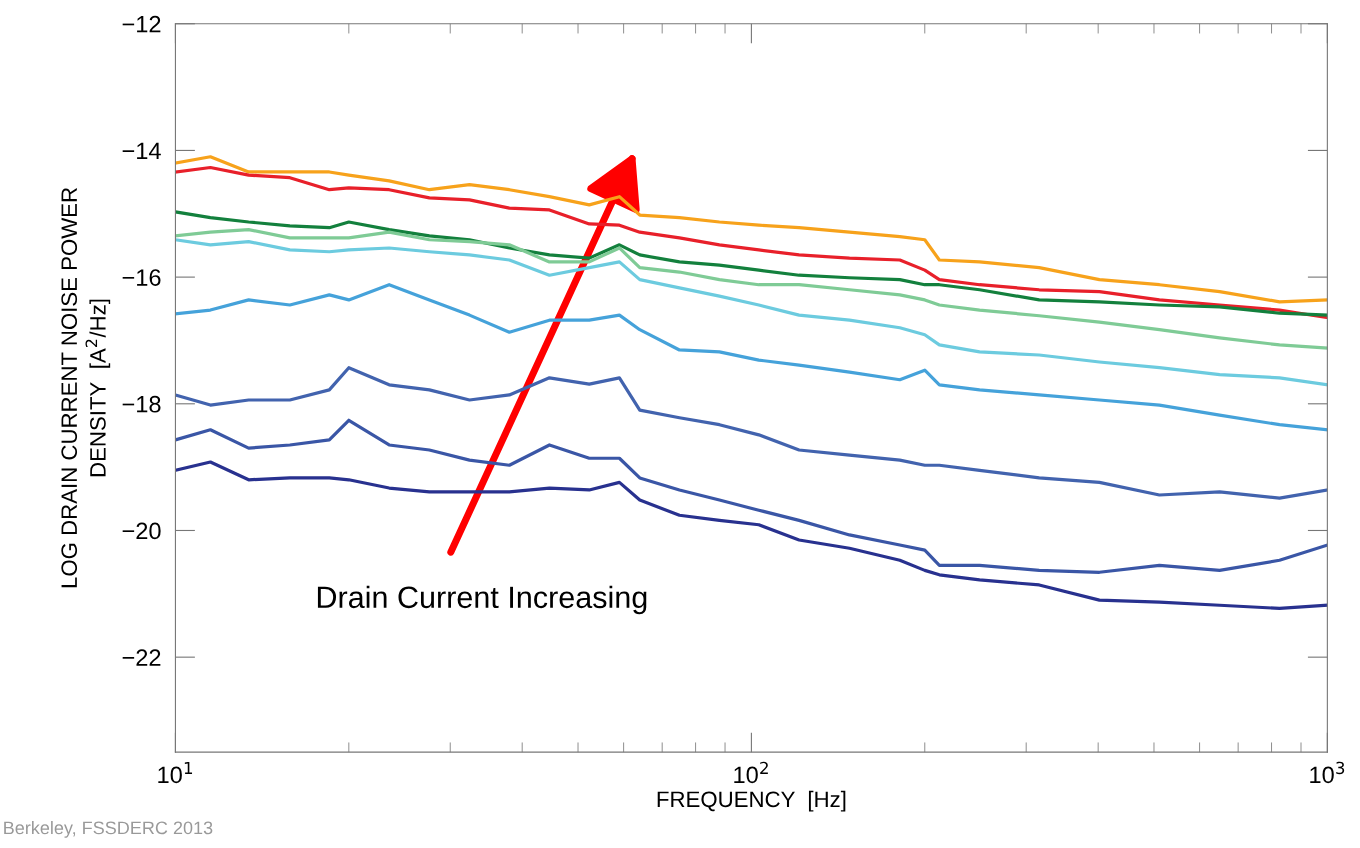 The width and height of the screenshot is (1360, 848). Describe the element at coordinates (751, 801) in the screenshot. I see `x-axis-title: FREQUENCY [Hz]` at that location.